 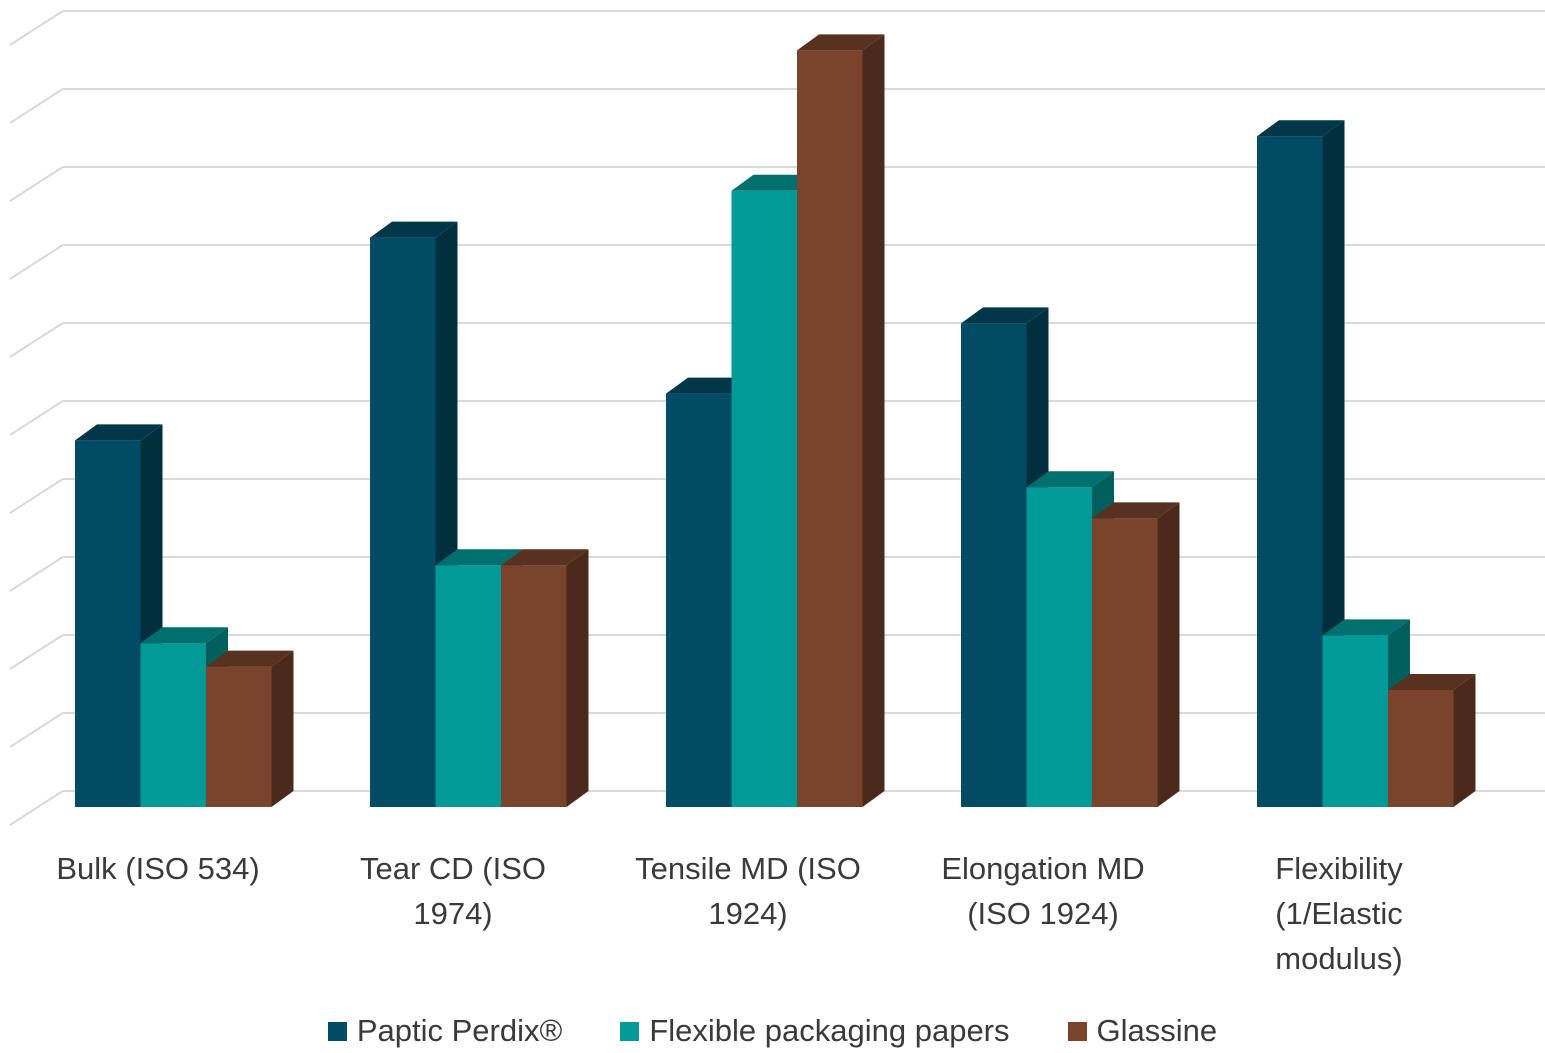 I want to click on category-label: Flexibility (1/Elastic modulus), so click(x=1339, y=913).